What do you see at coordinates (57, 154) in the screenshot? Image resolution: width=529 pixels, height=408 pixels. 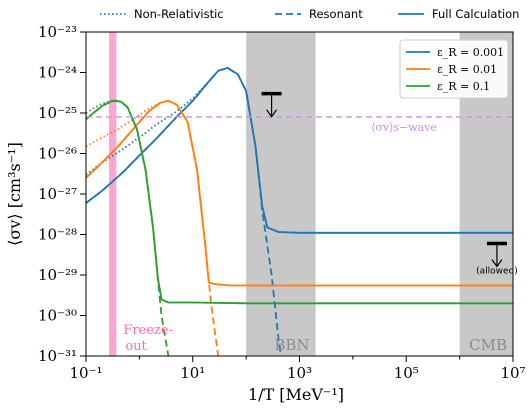 I see `y-tick-label: 10⁻²⁶` at bounding box center [57, 154].